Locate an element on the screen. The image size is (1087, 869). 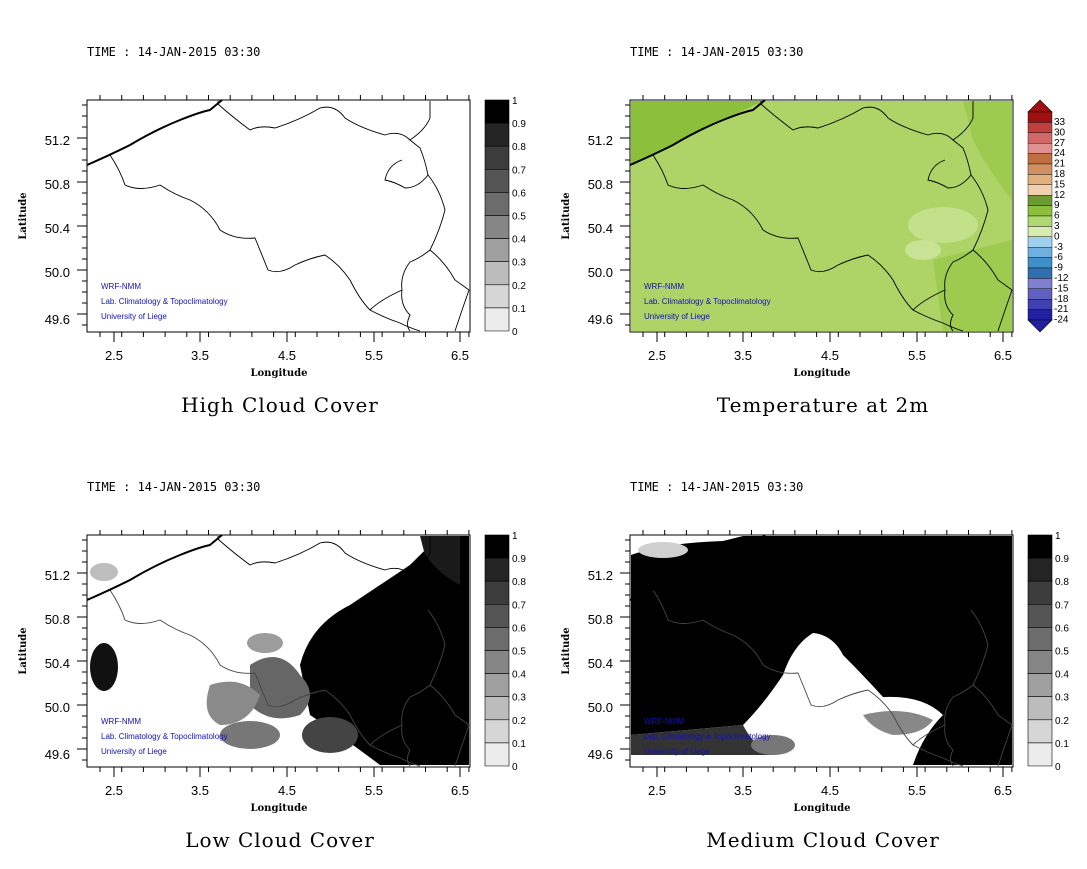
colorbar-label: 0 is located at coordinates (1058, 767).